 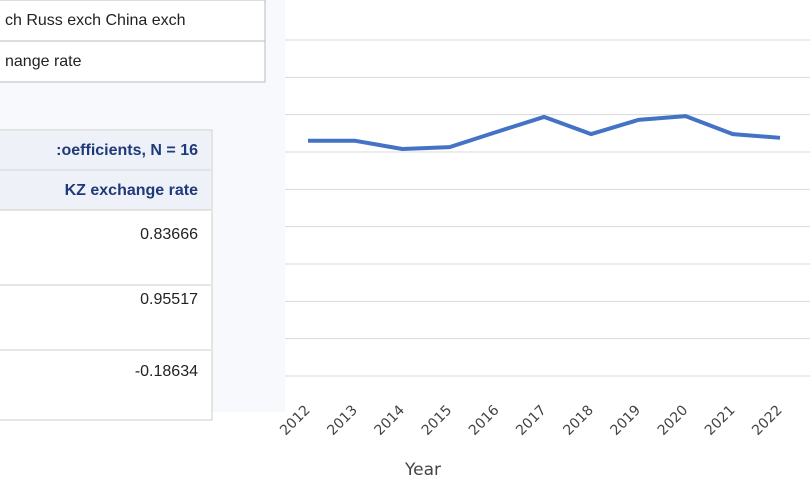 What do you see at coordinates (531, 420) in the screenshot?
I see `x-tick-label: 2017` at bounding box center [531, 420].